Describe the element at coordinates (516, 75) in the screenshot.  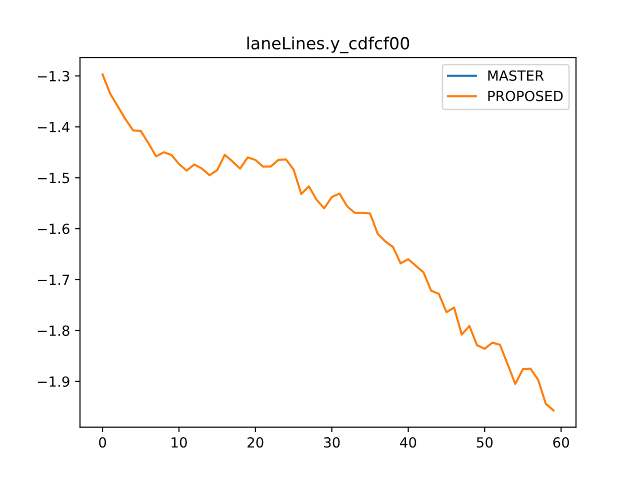
I see `legend-label: MASTER` at that location.